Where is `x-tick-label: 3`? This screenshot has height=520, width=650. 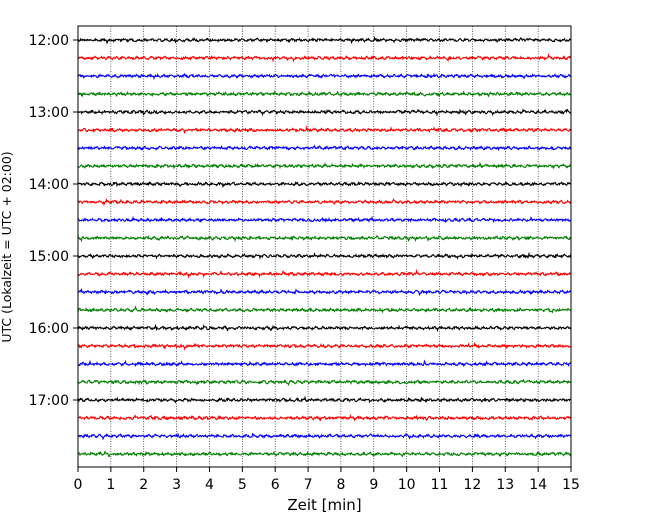
x-tick-label: 3 is located at coordinates (176, 485).